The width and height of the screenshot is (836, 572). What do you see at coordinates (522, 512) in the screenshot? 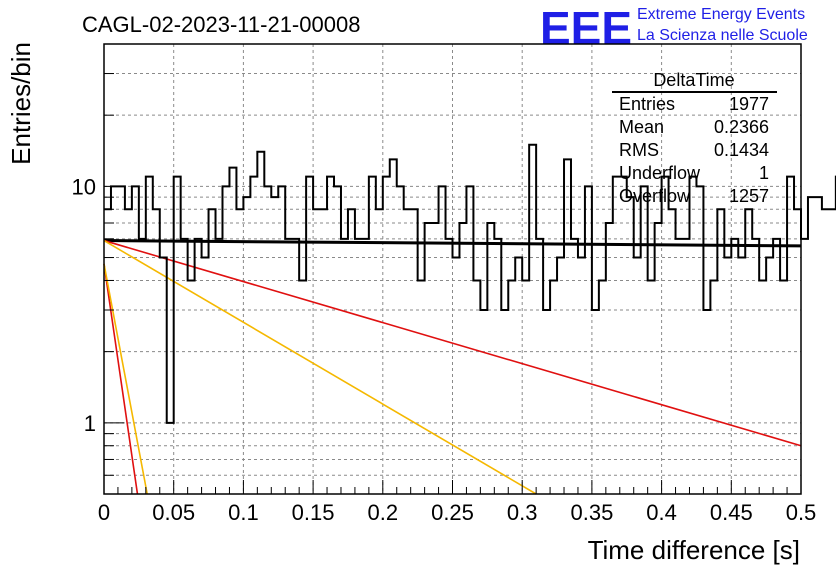
I see `x-tick-label: 0.3` at bounding box center [522, 512].